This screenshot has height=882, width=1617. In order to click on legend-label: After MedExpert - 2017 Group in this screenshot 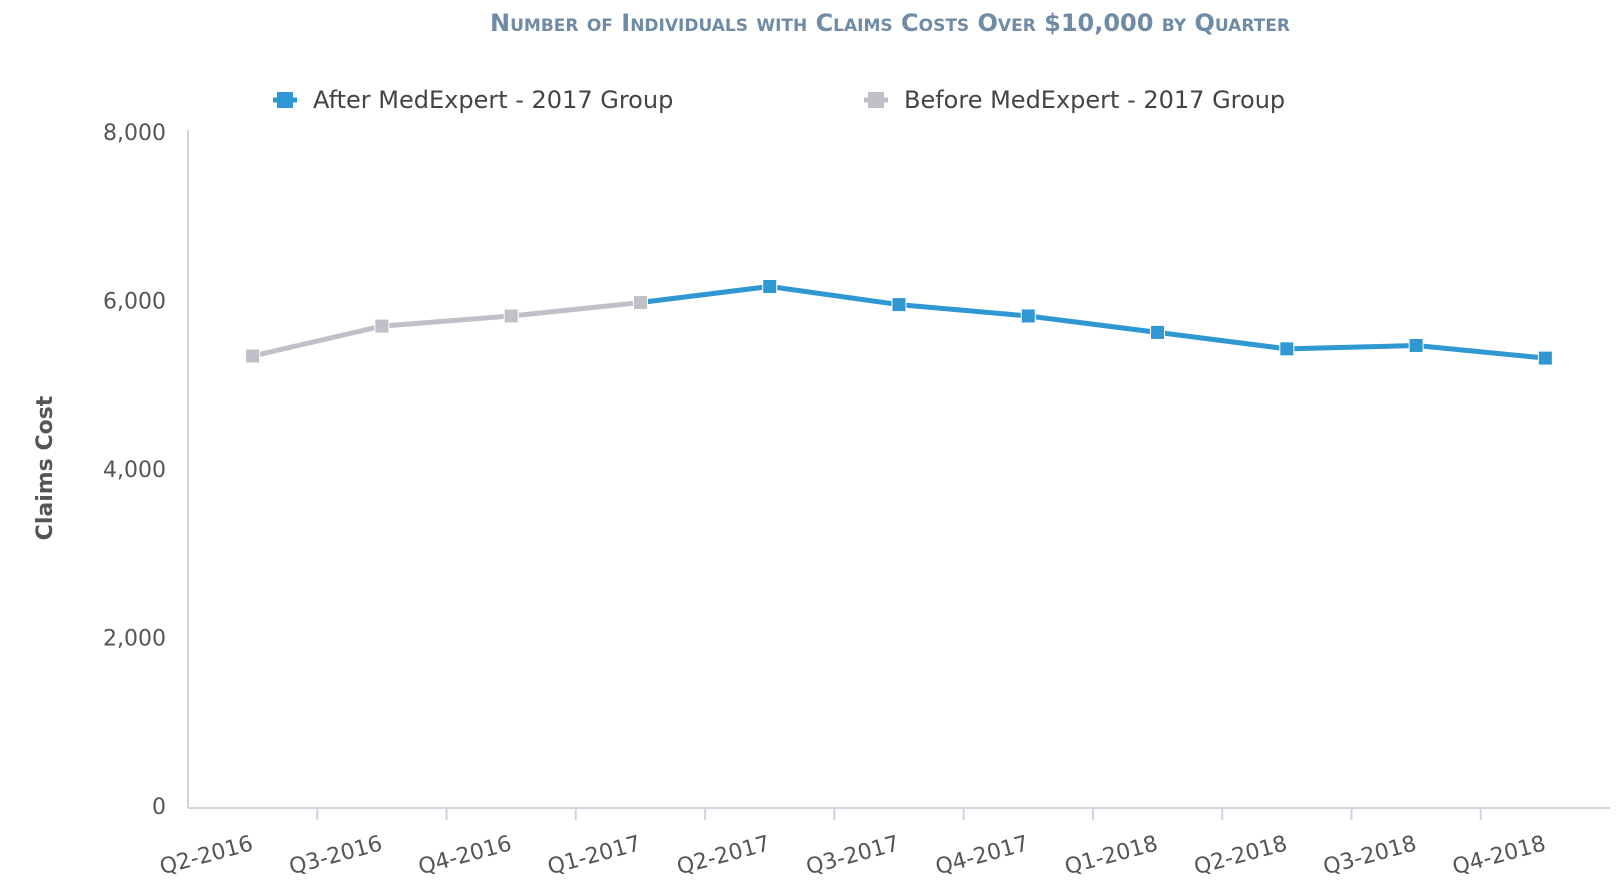, I will do `click(493, 100)`.